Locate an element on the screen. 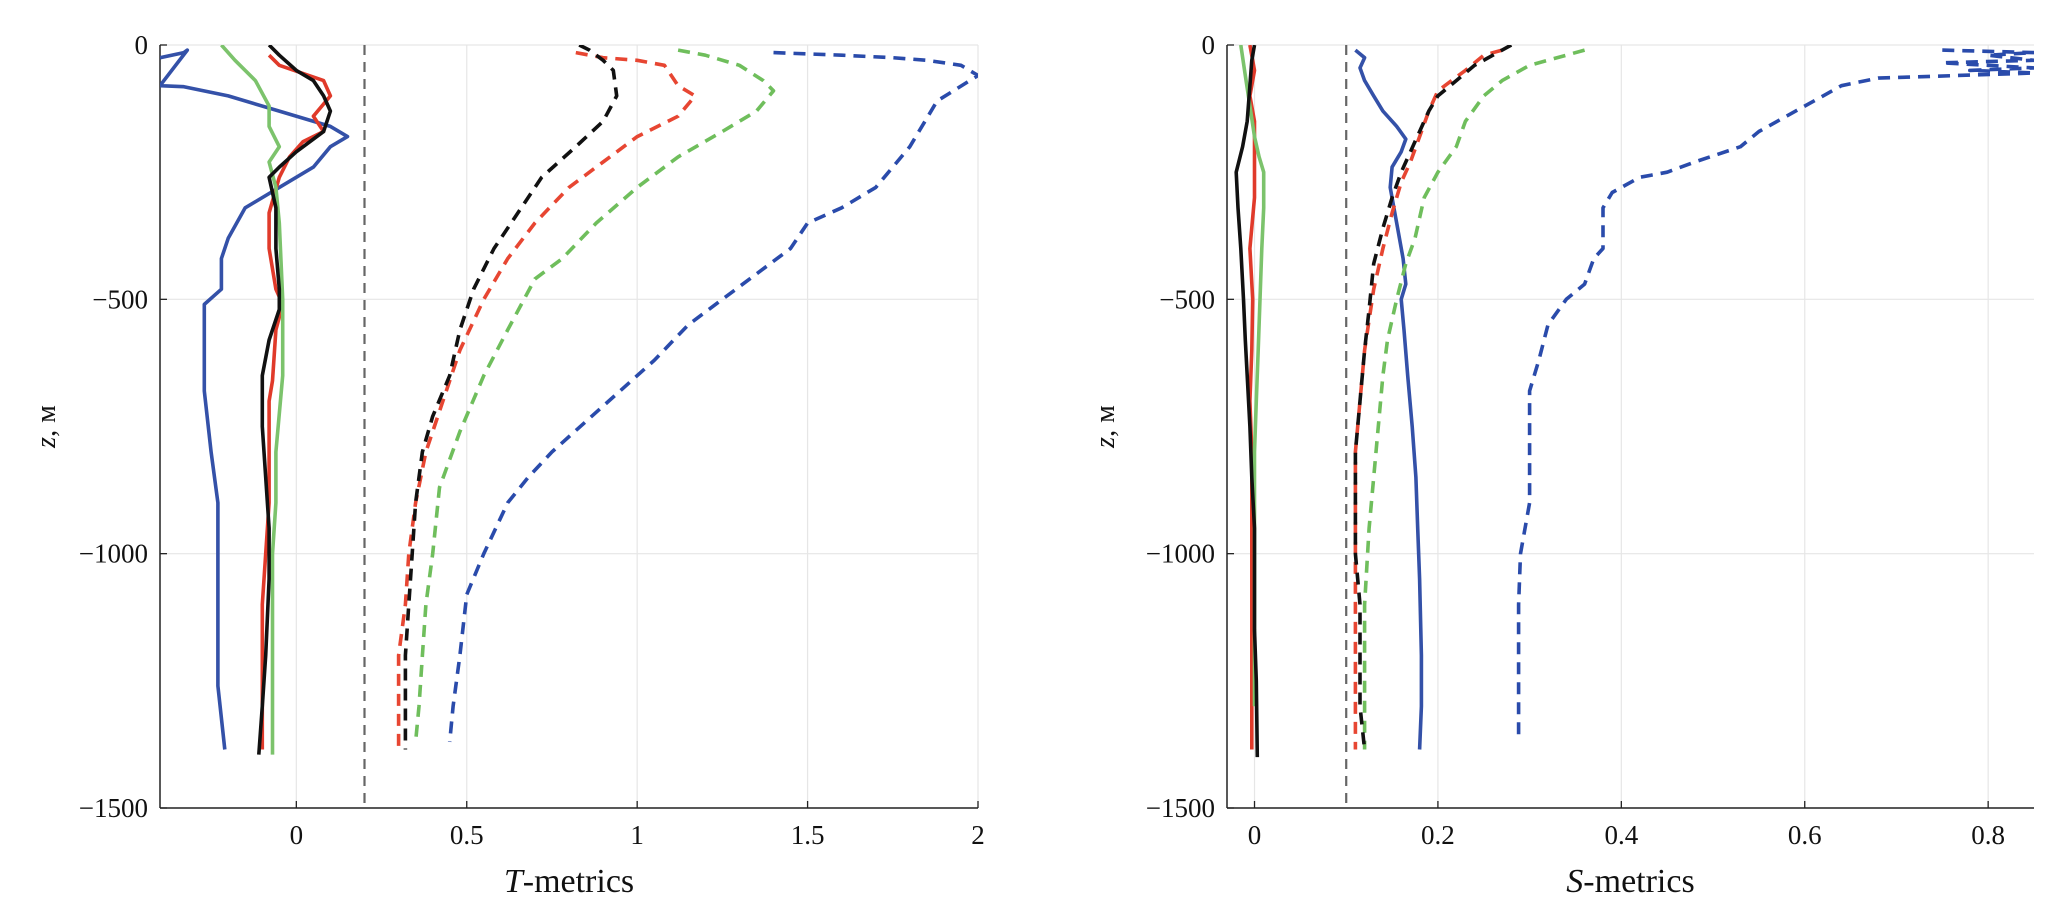  t-series-7-dashed is located at coordinates (511, 397).